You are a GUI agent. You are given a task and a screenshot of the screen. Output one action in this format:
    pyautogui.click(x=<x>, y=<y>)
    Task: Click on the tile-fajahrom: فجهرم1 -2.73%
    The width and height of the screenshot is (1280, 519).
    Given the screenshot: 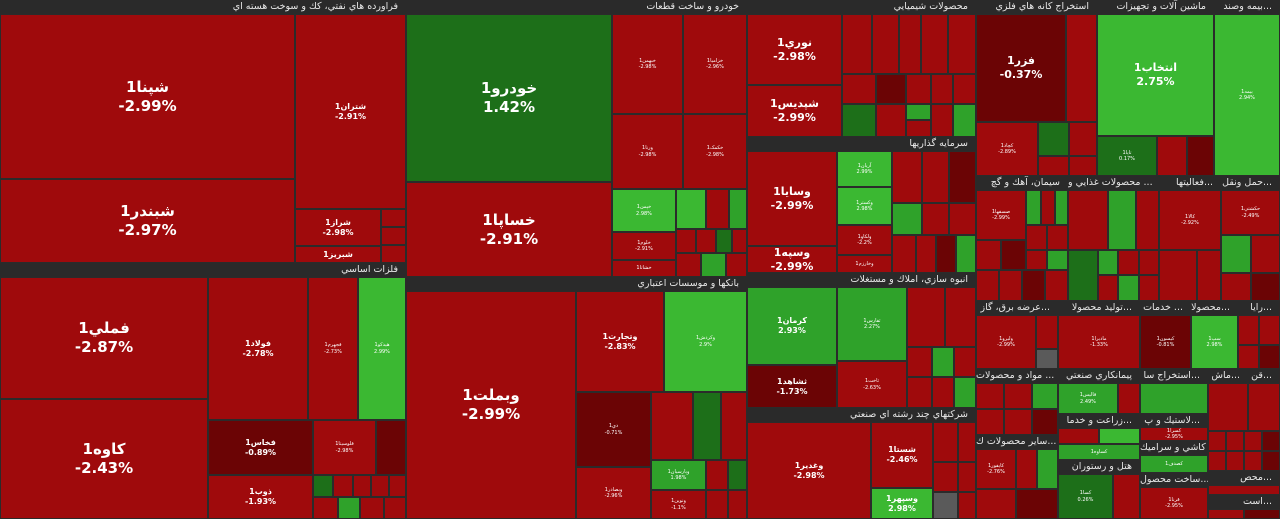 What is the action you would take?
    pyautogui.click(x=333, y=348)
    